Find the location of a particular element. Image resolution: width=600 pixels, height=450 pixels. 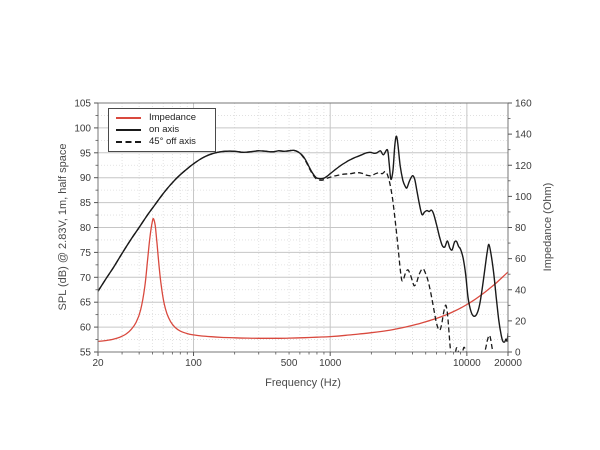

impedance-line-swatch is located at coordinates (128, 118).